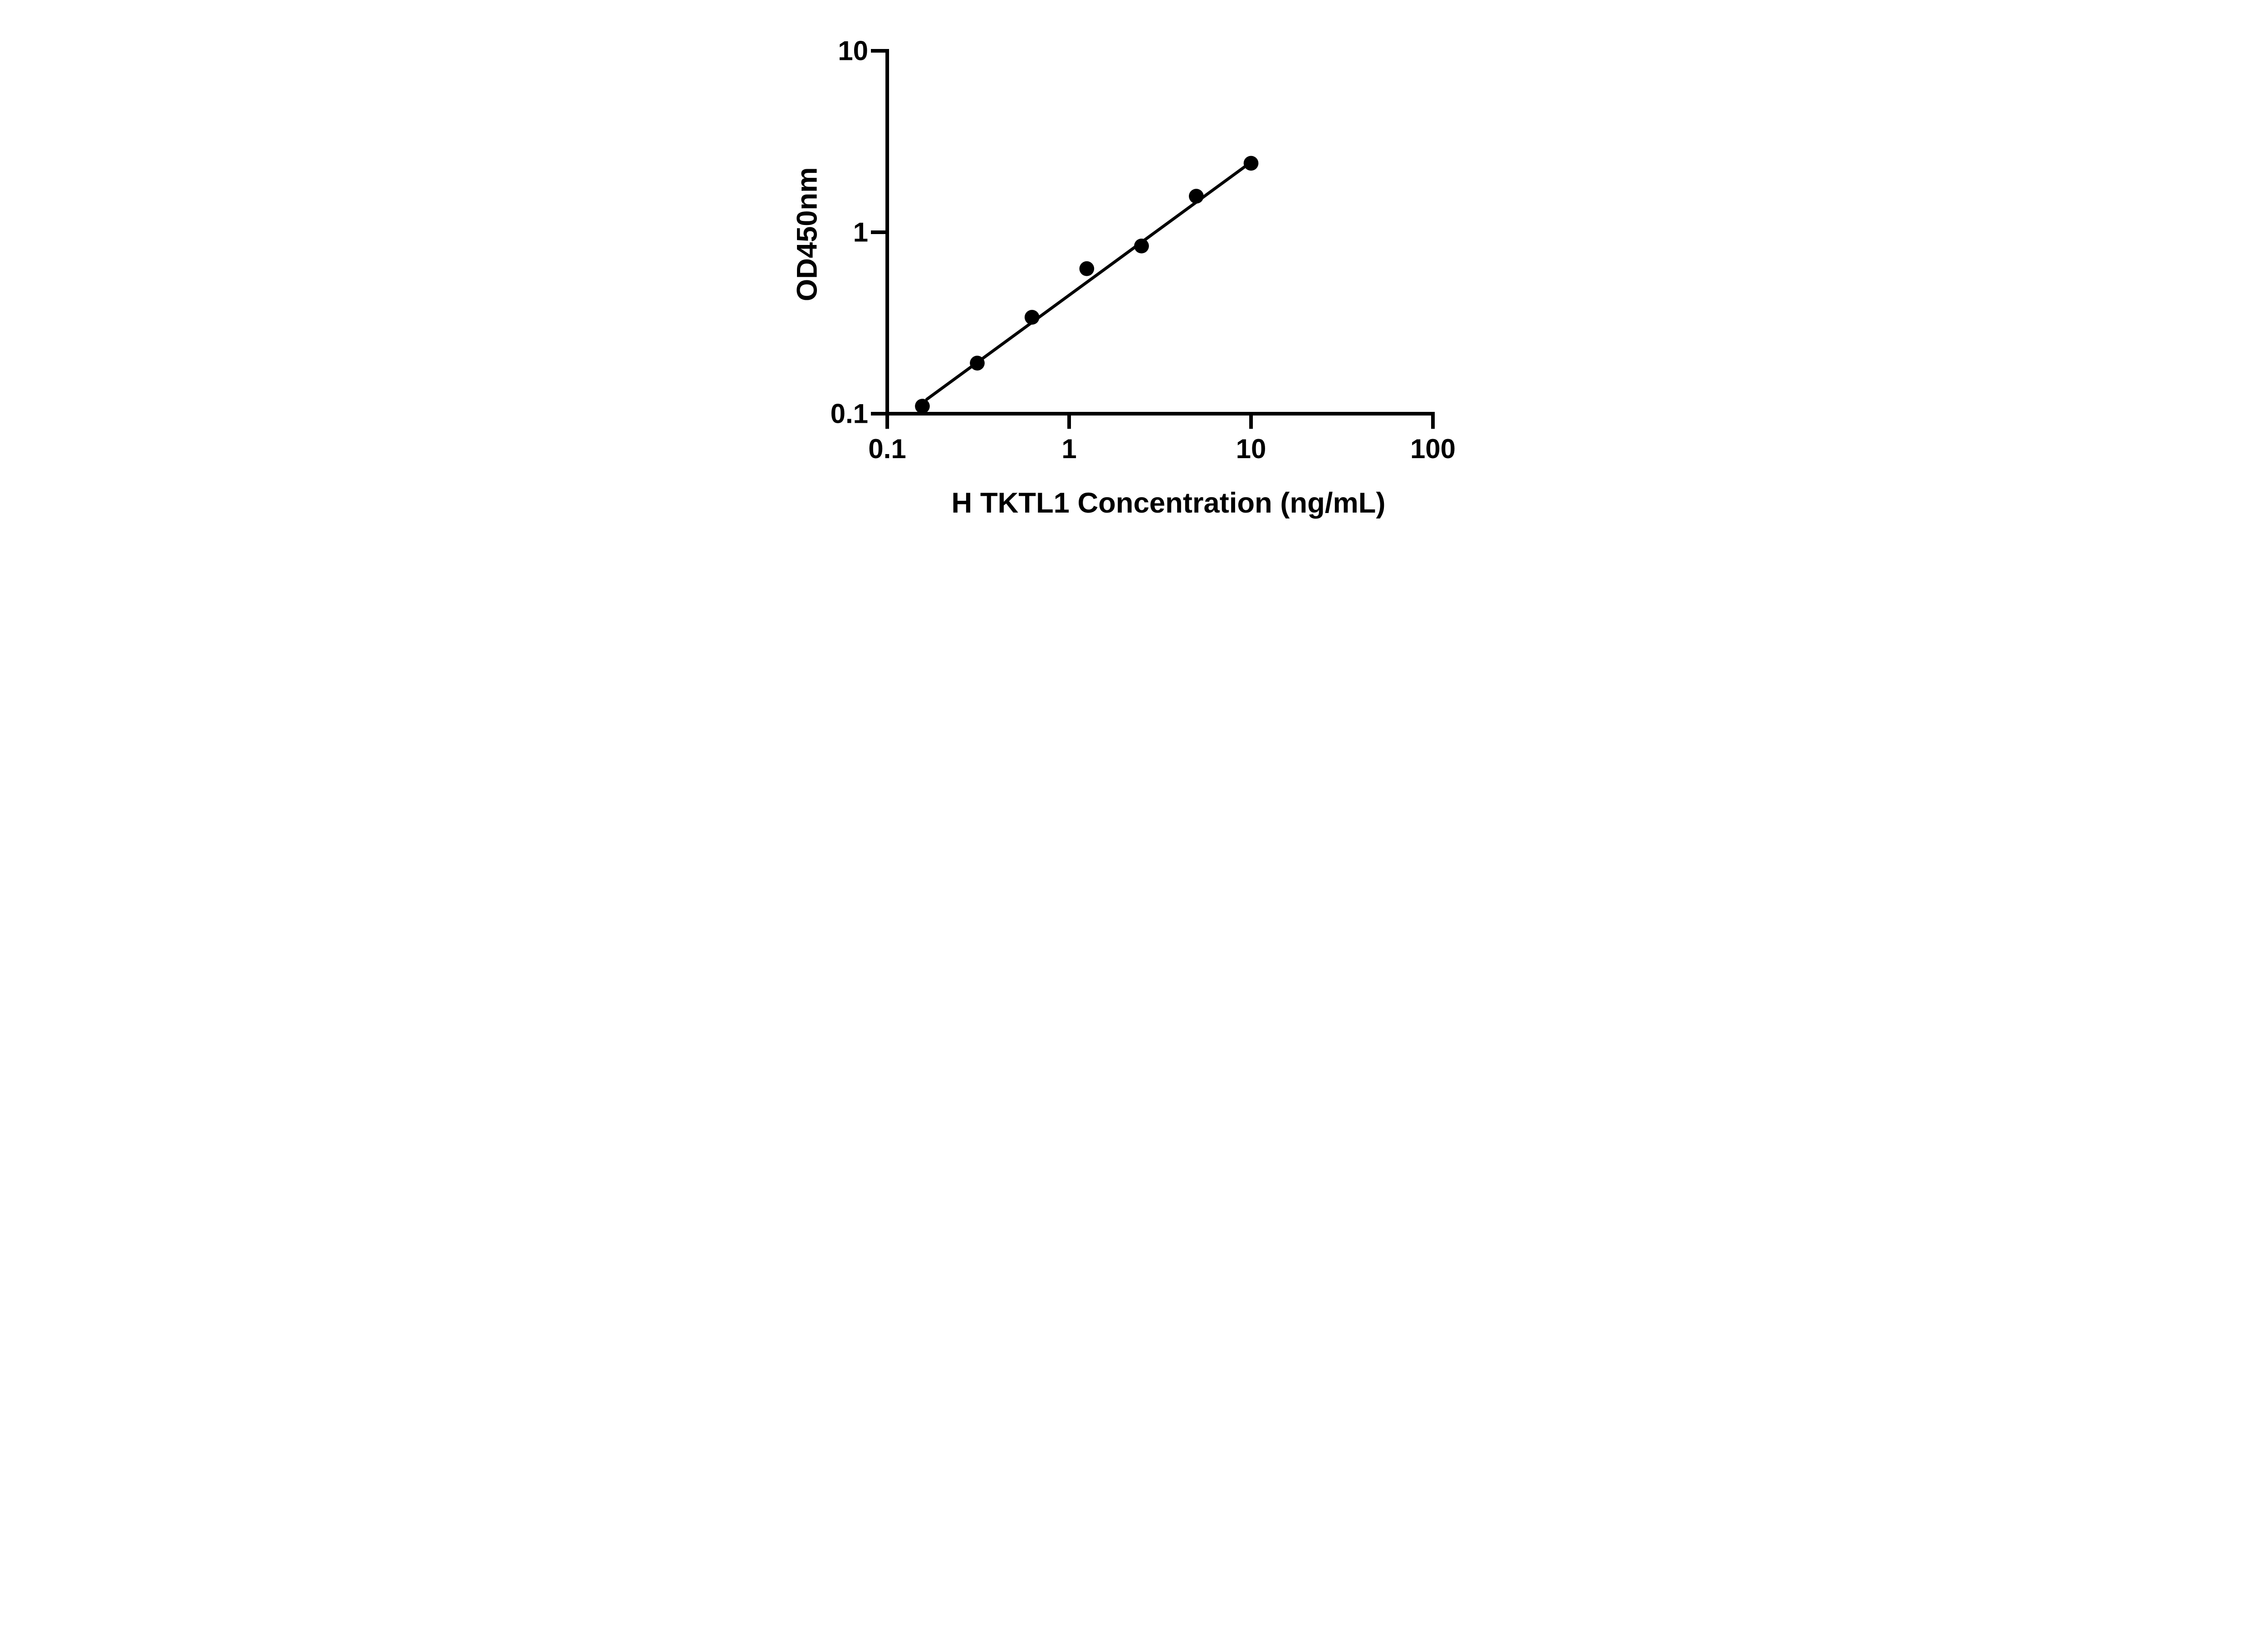 This screenshot has height=1633, width=2268. Describe the element at coordinates (807, 234) in the screenshot. I see `y-axis-title: OD450nm` at that location.